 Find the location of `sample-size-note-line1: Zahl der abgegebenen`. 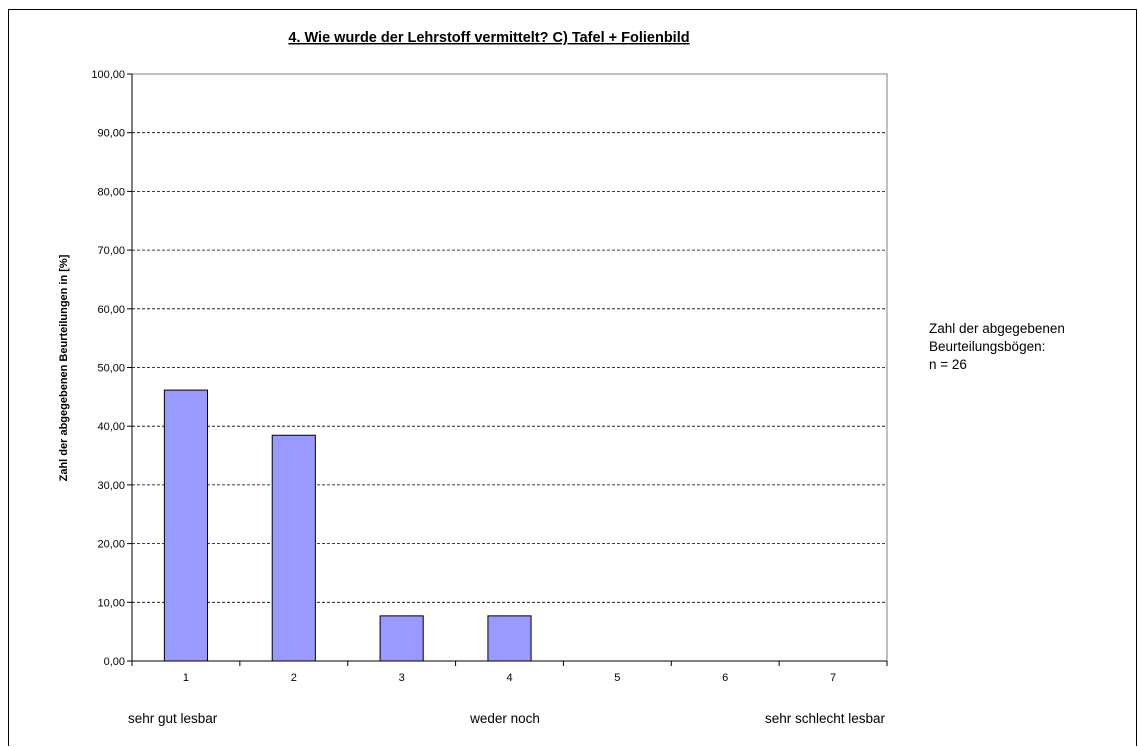

sample-size-note-line1: Zahl der abgegebenen is located at coordinates (997, 328).